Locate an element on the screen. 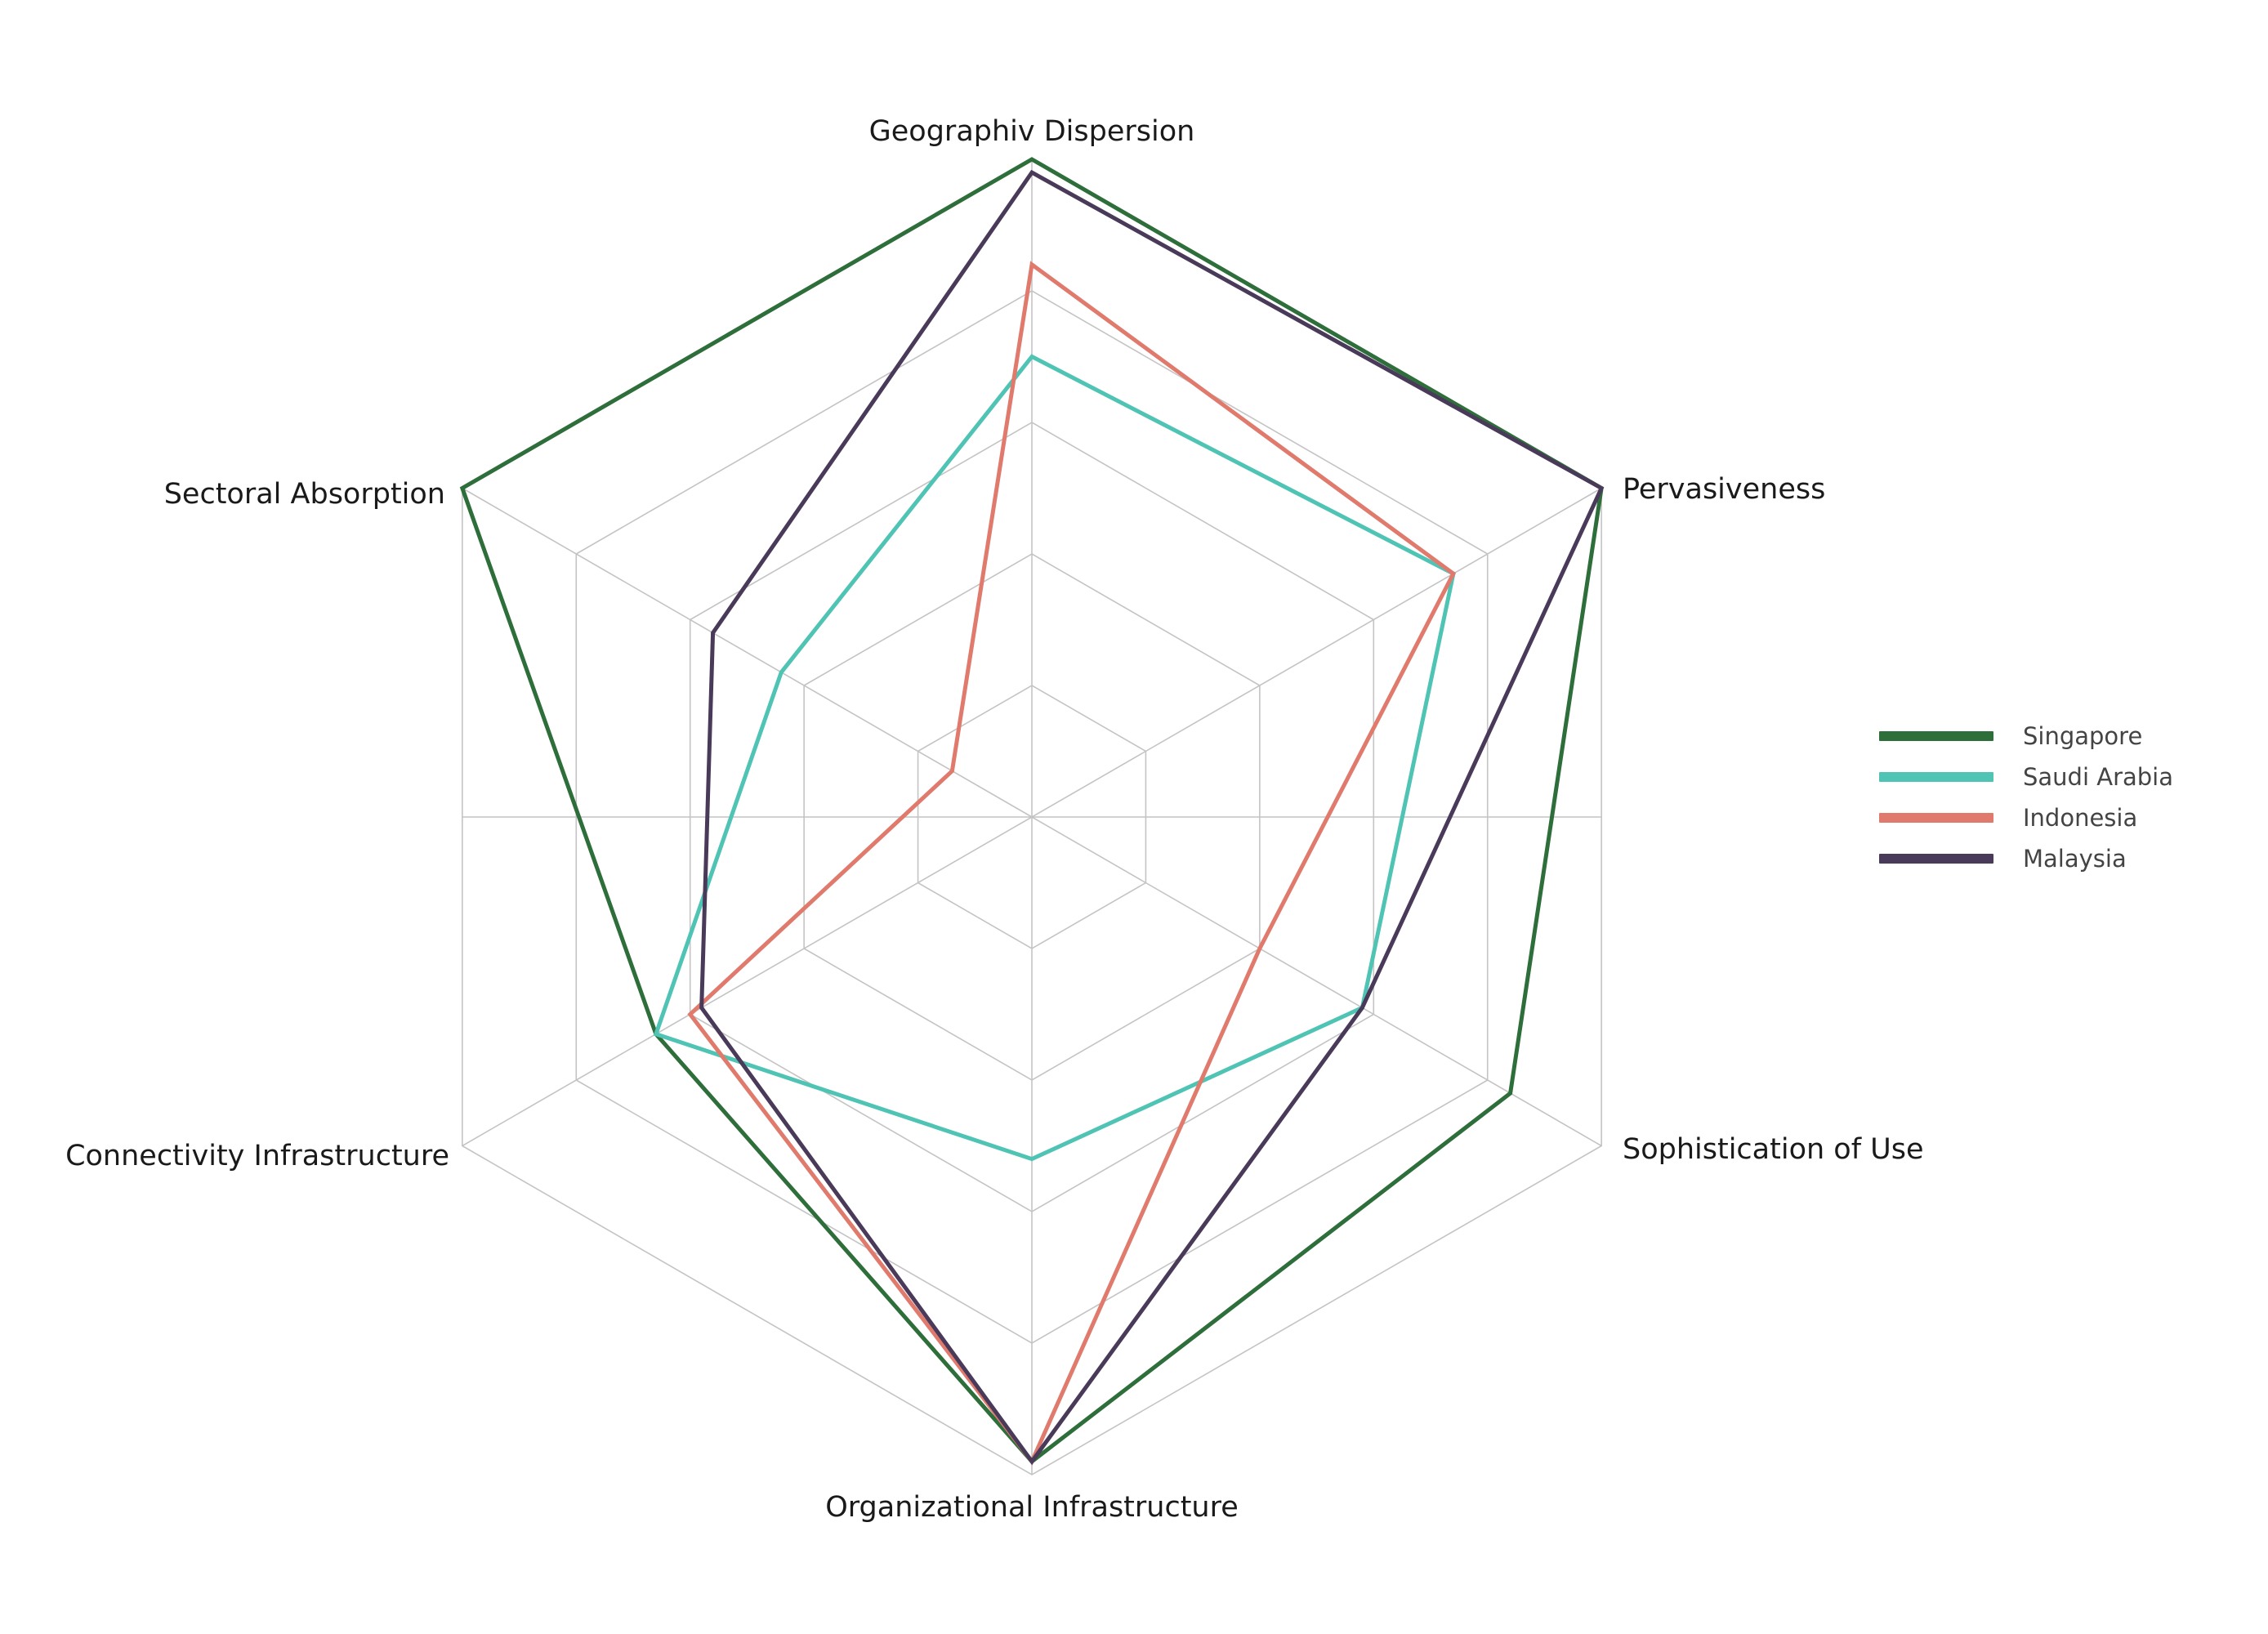 This screenshot has width=2268, height=1634. axis-label-organizational-infrastructure: Organizational Infrastructure is located at coordinates (1032, 1507).